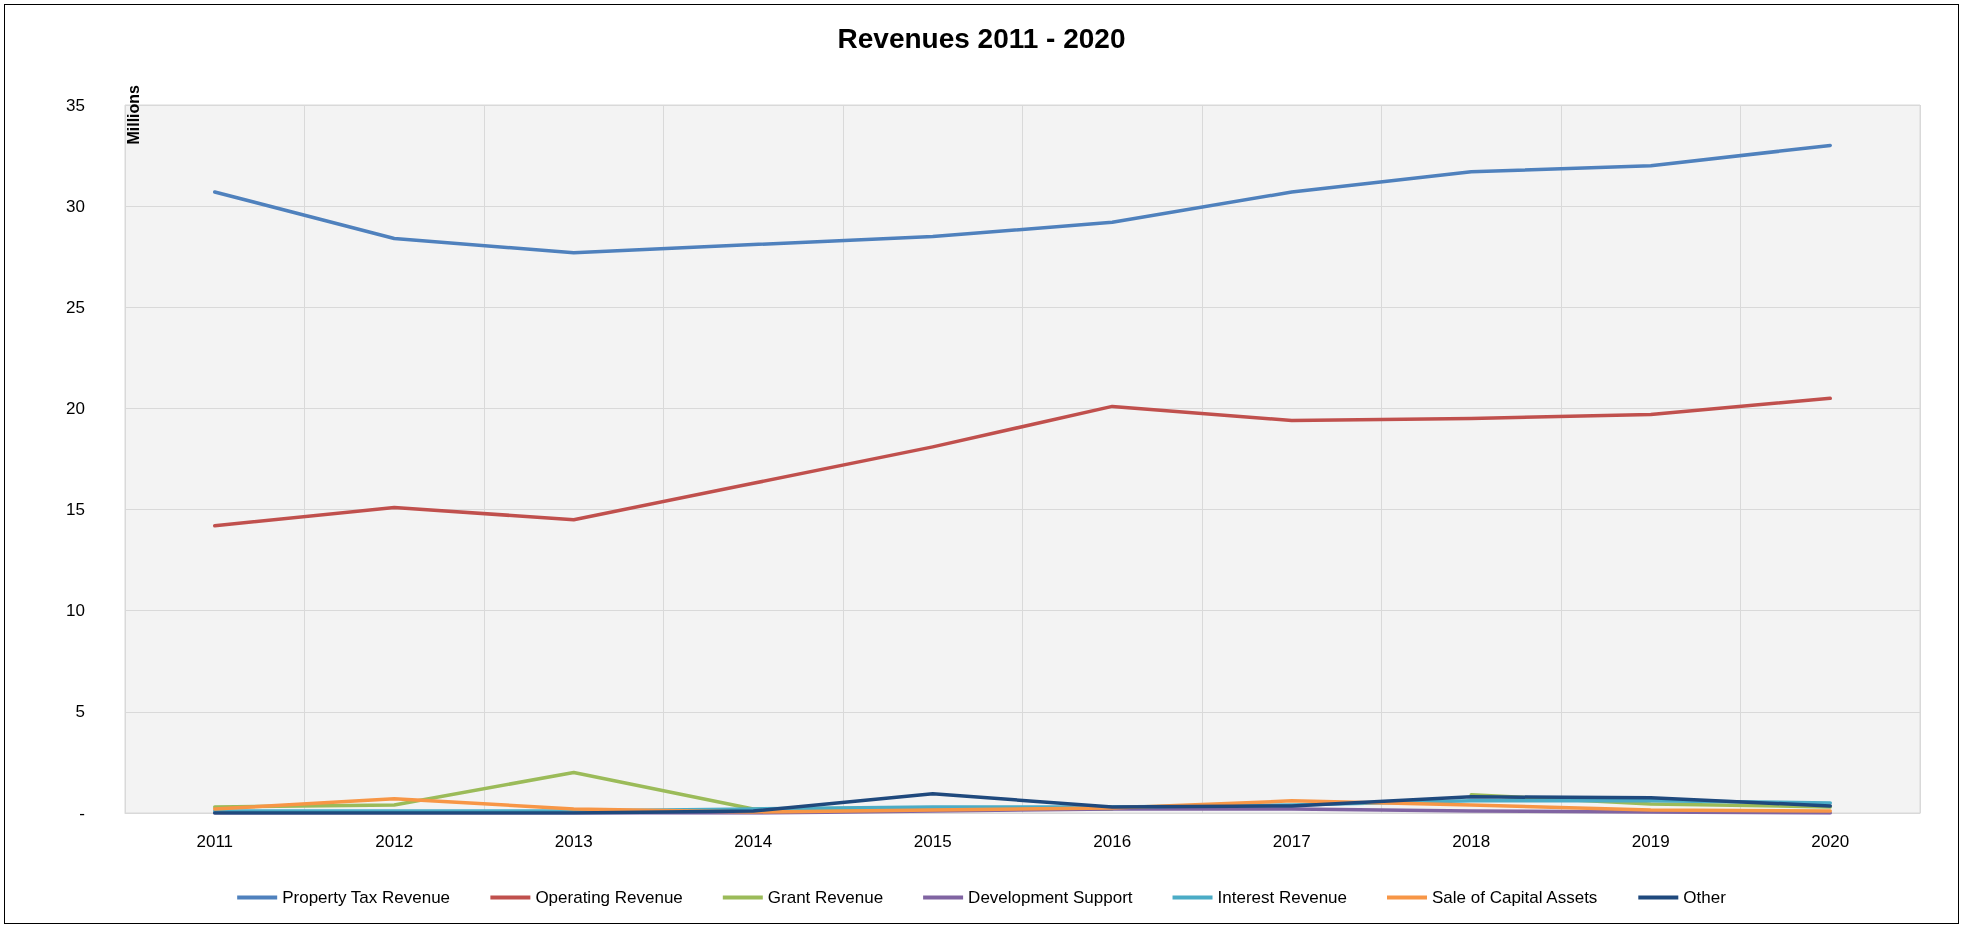  I want to click on legend-label: Interest Revenue, so click(1282, 897).